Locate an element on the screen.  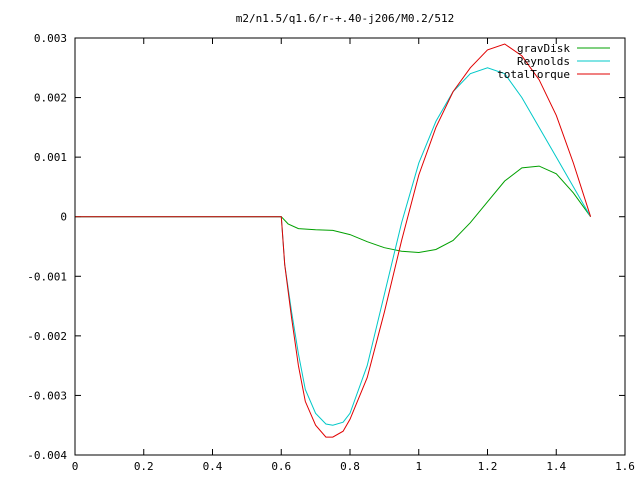
x-tick-label: 0.4 is located at coordinates (213, 466).